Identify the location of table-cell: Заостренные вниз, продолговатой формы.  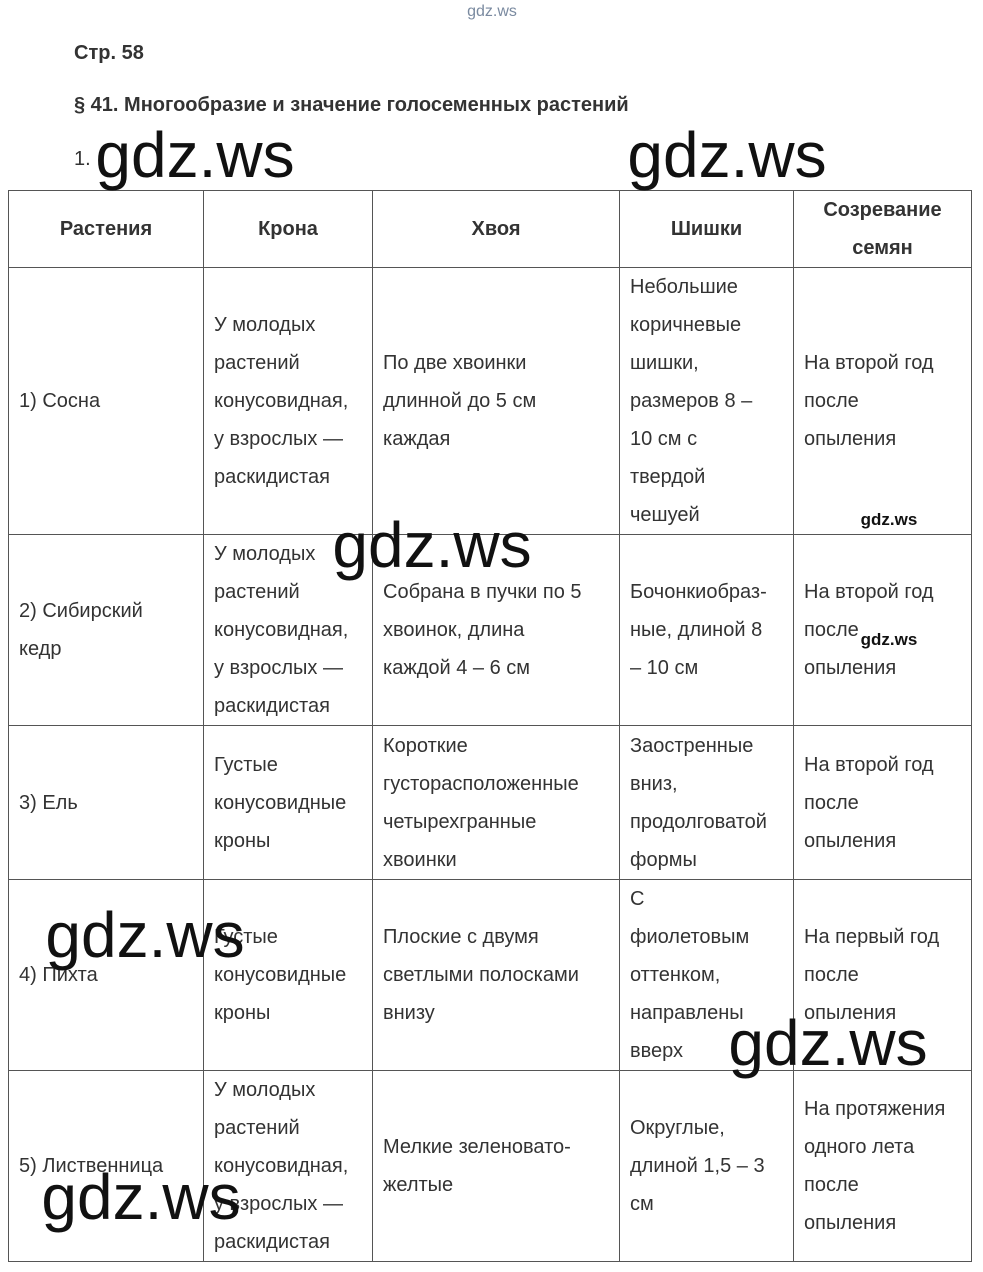
(706, 802).